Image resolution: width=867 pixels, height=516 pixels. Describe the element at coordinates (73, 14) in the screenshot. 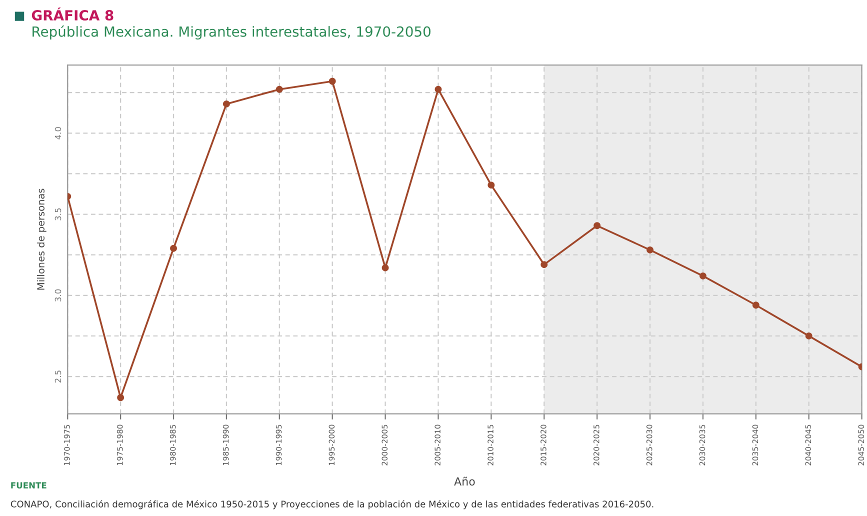

I see `chart-title: GRÁFICA 8` at that location.